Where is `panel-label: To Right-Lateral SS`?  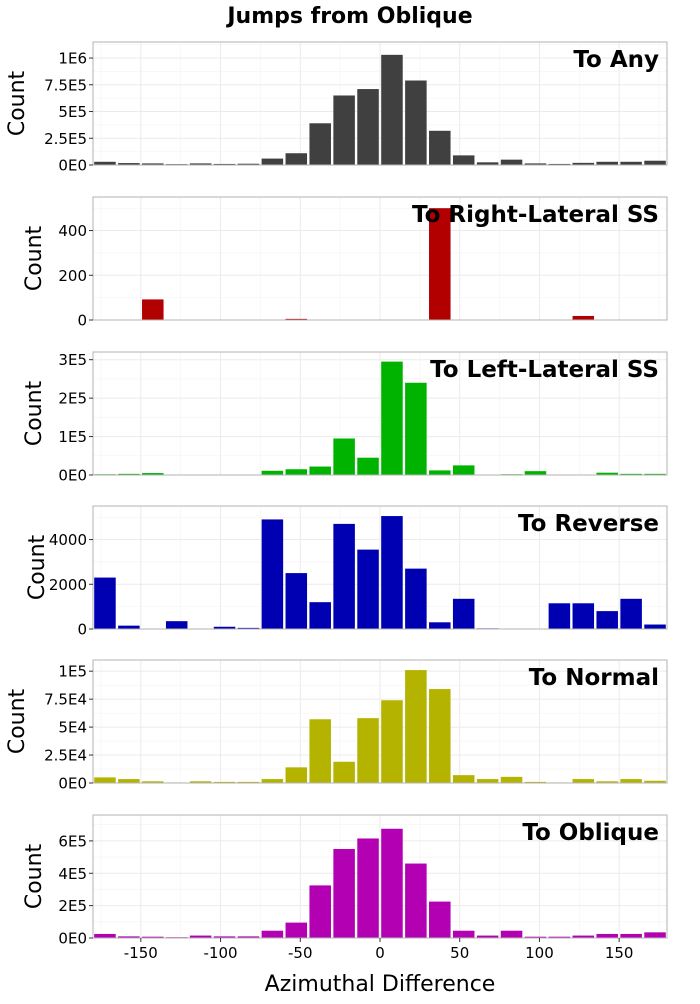 panel-label: To Right-Lateral SS is located at coordinates (535, 215).